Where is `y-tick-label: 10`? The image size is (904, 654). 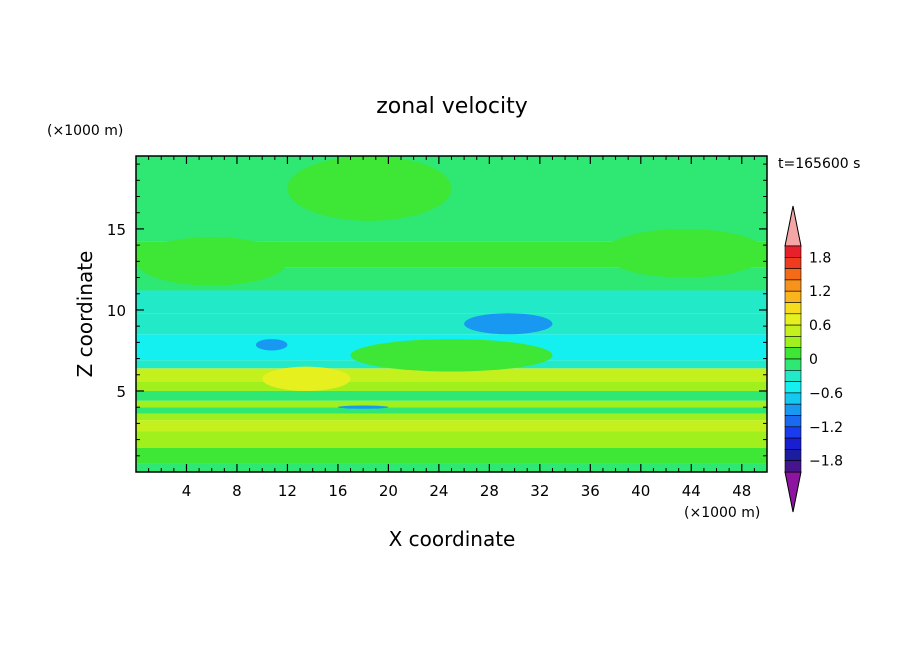
y-tick-label: 10 is located at coordinates (116, 311).